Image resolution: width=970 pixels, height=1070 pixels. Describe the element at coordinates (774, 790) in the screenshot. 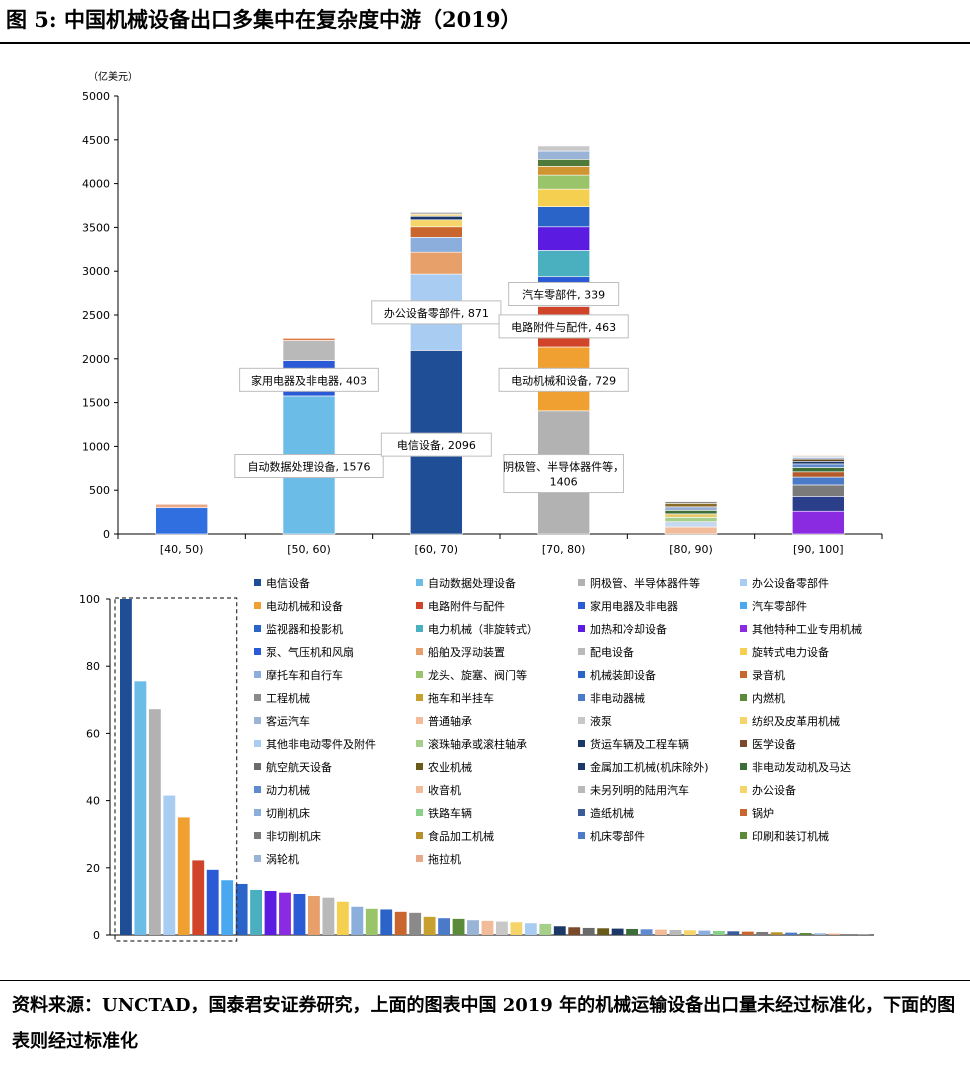

I see `legend-label: 办公设备` at that location.